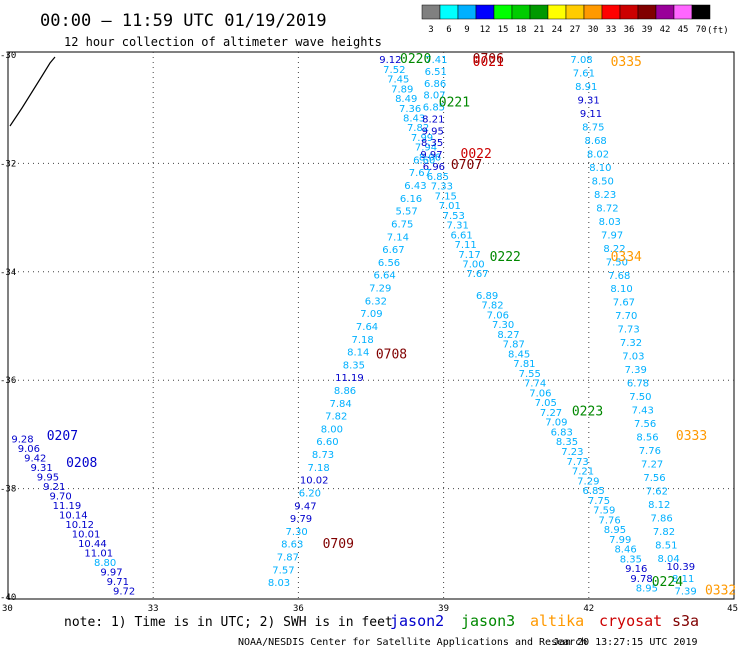 This screenshot has height=650, width=740. What do you see at coordinates (35, 459) in the screenshot?
I see `swh-value: 9.42` at bounding box center [35, 459].